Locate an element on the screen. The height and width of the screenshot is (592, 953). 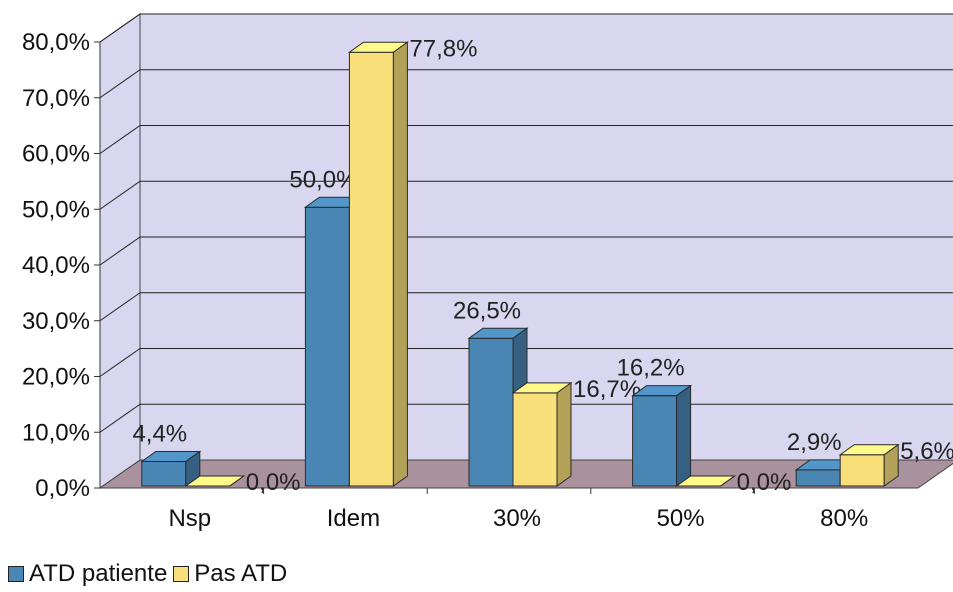
data-label: 77,8% is located at coordinates (443, 48).